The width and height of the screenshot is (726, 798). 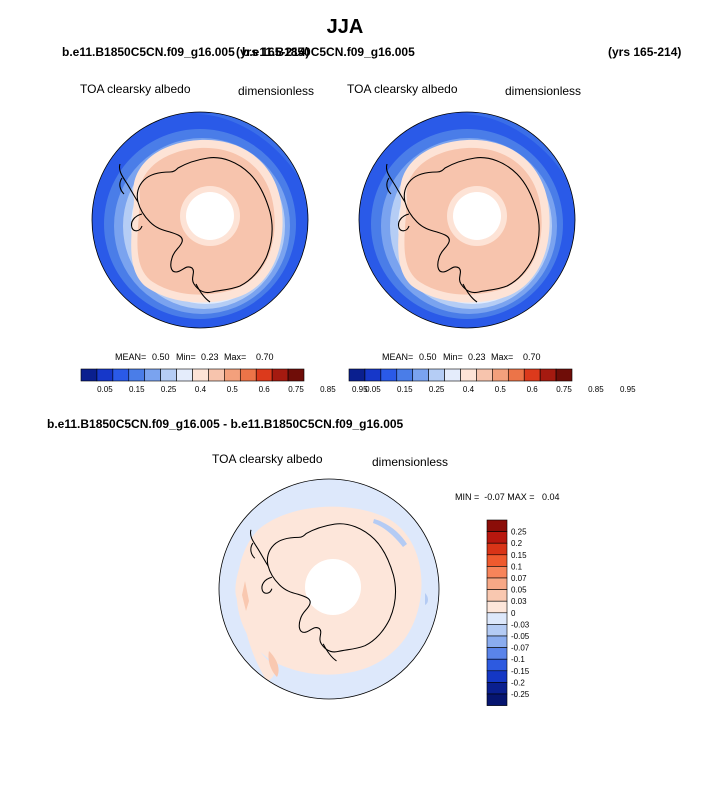 What do you see at coordinates (513, 613) in the screenshot?
I see `colorbar-tick-label: 0` at bounding box center [513, 613].